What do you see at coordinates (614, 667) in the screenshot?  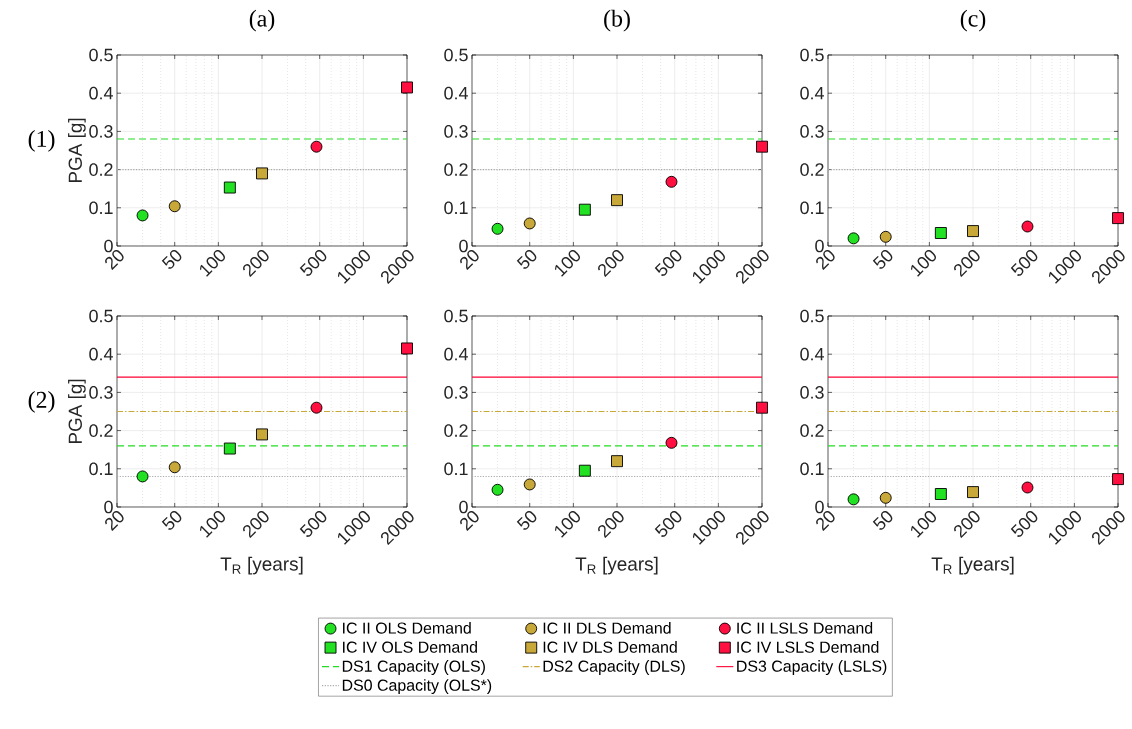 I see `legend-label: DS2 Capacity (DLS)` at bounding box center [614, 667].